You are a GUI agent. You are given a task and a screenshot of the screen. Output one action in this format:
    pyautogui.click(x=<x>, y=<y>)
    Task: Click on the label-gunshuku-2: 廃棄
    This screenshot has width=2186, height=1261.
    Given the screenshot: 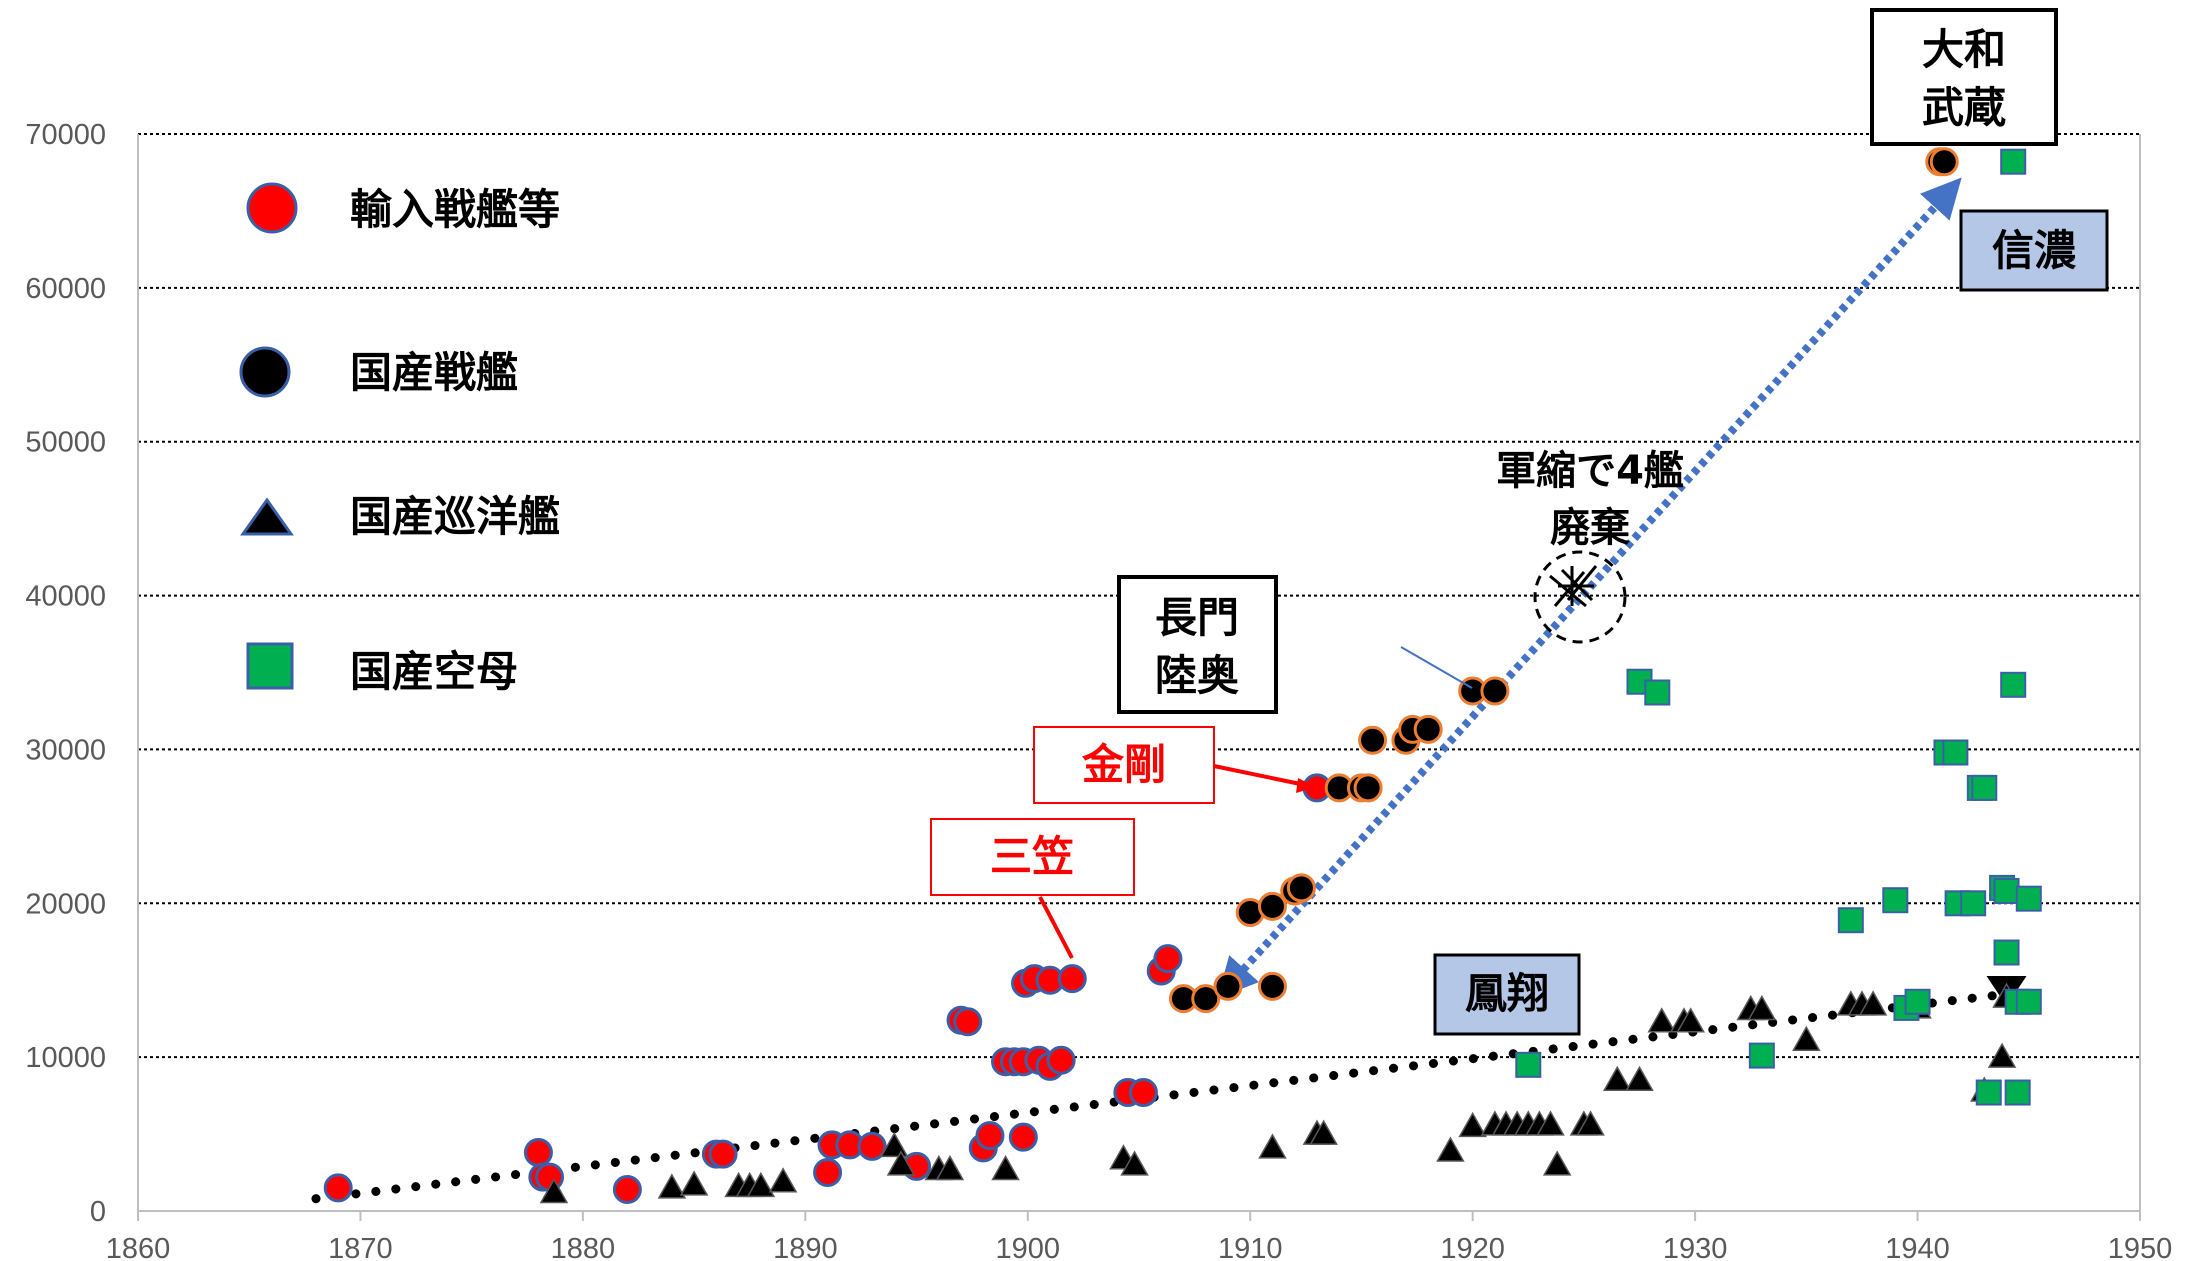 What is the action you would take?
    pyautogui.click(x=1590, y=528)
    